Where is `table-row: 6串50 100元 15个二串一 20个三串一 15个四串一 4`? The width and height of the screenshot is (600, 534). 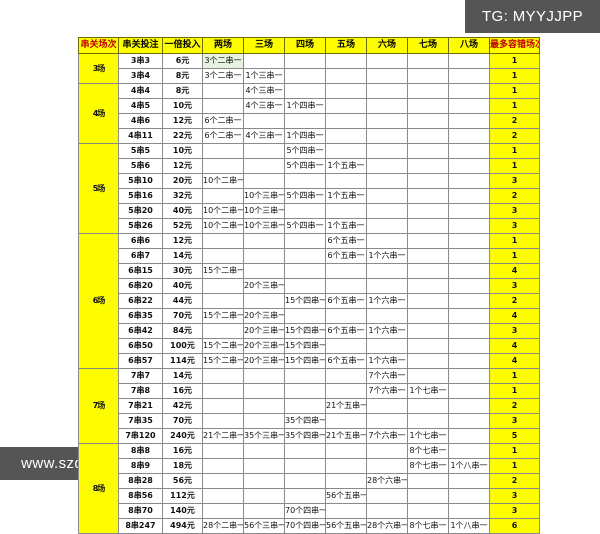
table-row: 6串50 100元 15个二串一 20个三串一 15个四串一 4 is located at coordinates (309, 346).